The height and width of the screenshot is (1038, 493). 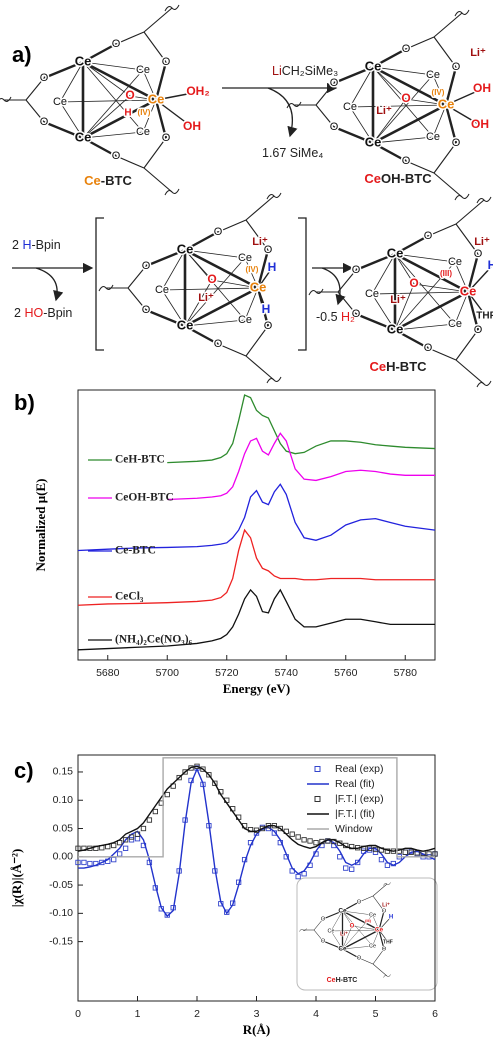 What do you see at coordinates (335, 317) in the screenshot?
I see `rich-text: -0.5 H₂` at bounding box center [335, 317].